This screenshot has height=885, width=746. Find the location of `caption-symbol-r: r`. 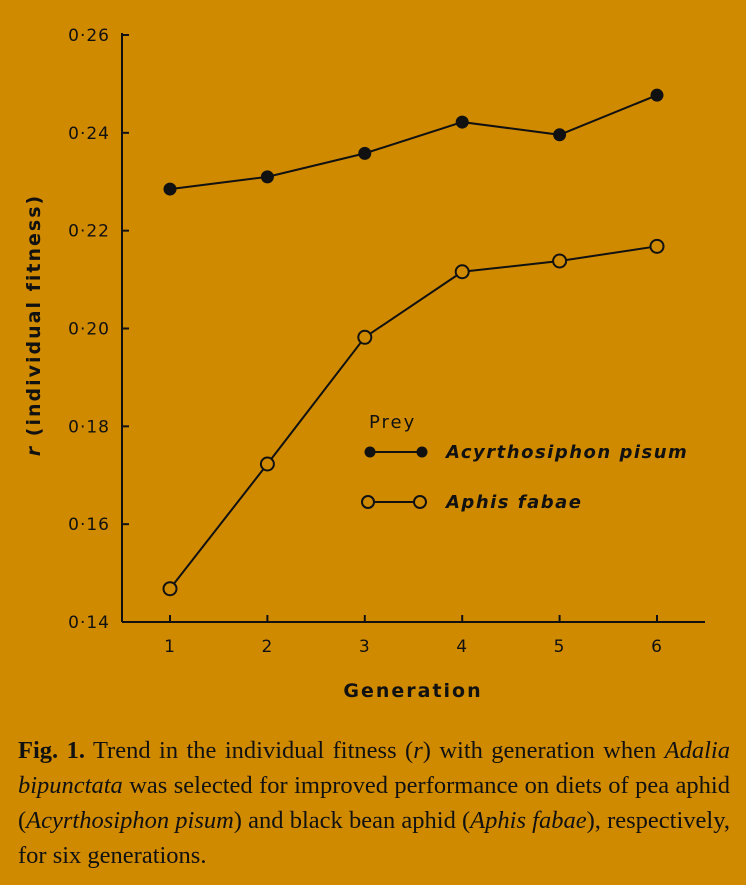

caption-symbol-r: r is located at coordinates (418, 750).